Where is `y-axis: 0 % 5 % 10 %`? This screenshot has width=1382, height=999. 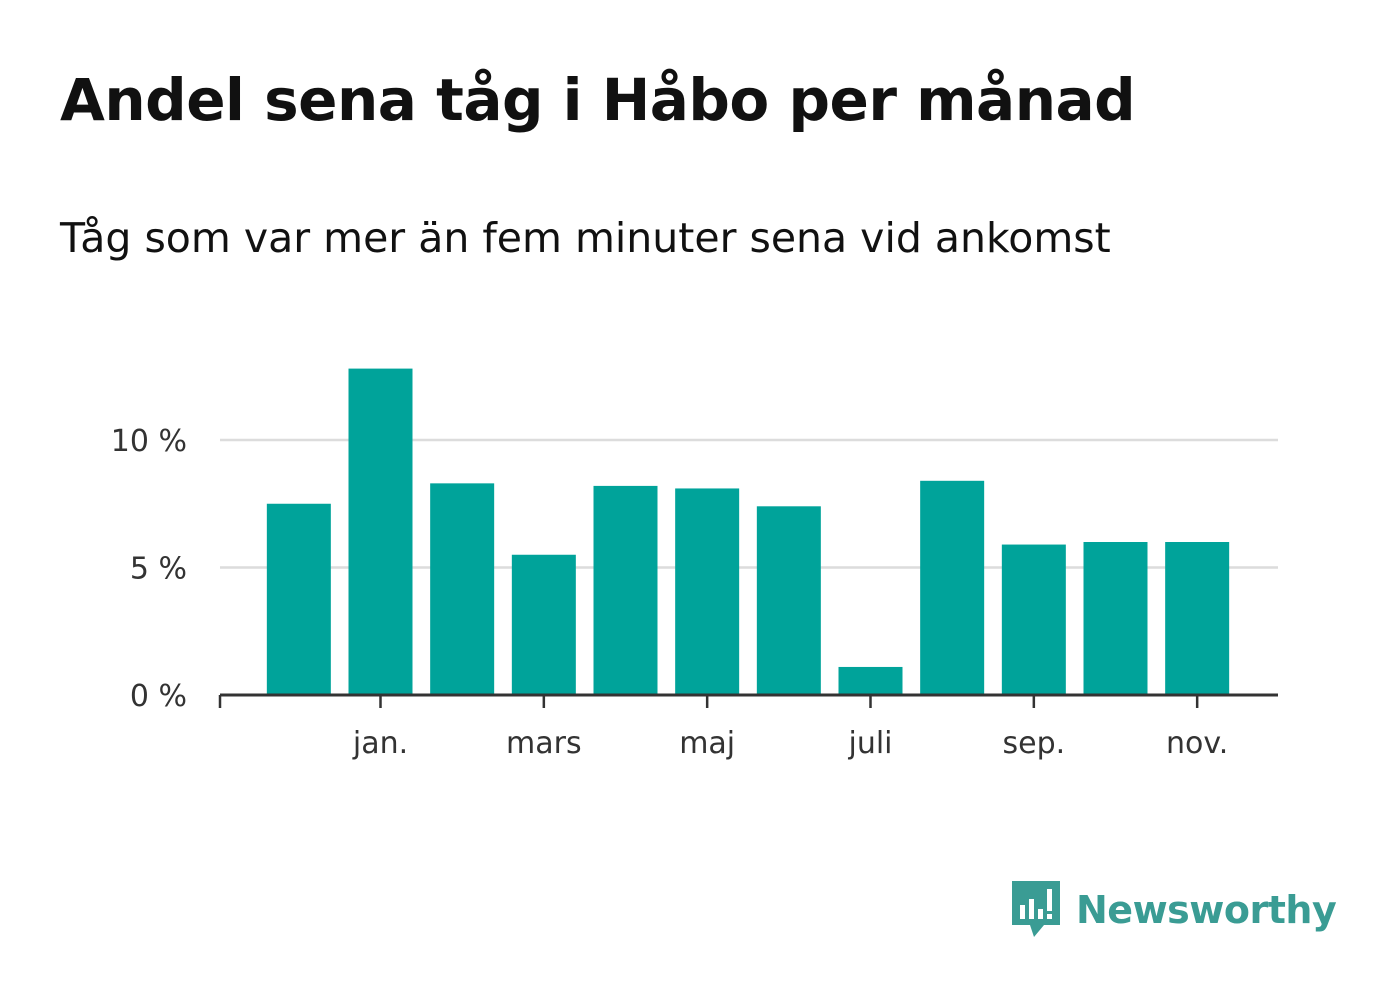 y-axis: 0 % 5 % 10 % is located at coordinates (149, 569).